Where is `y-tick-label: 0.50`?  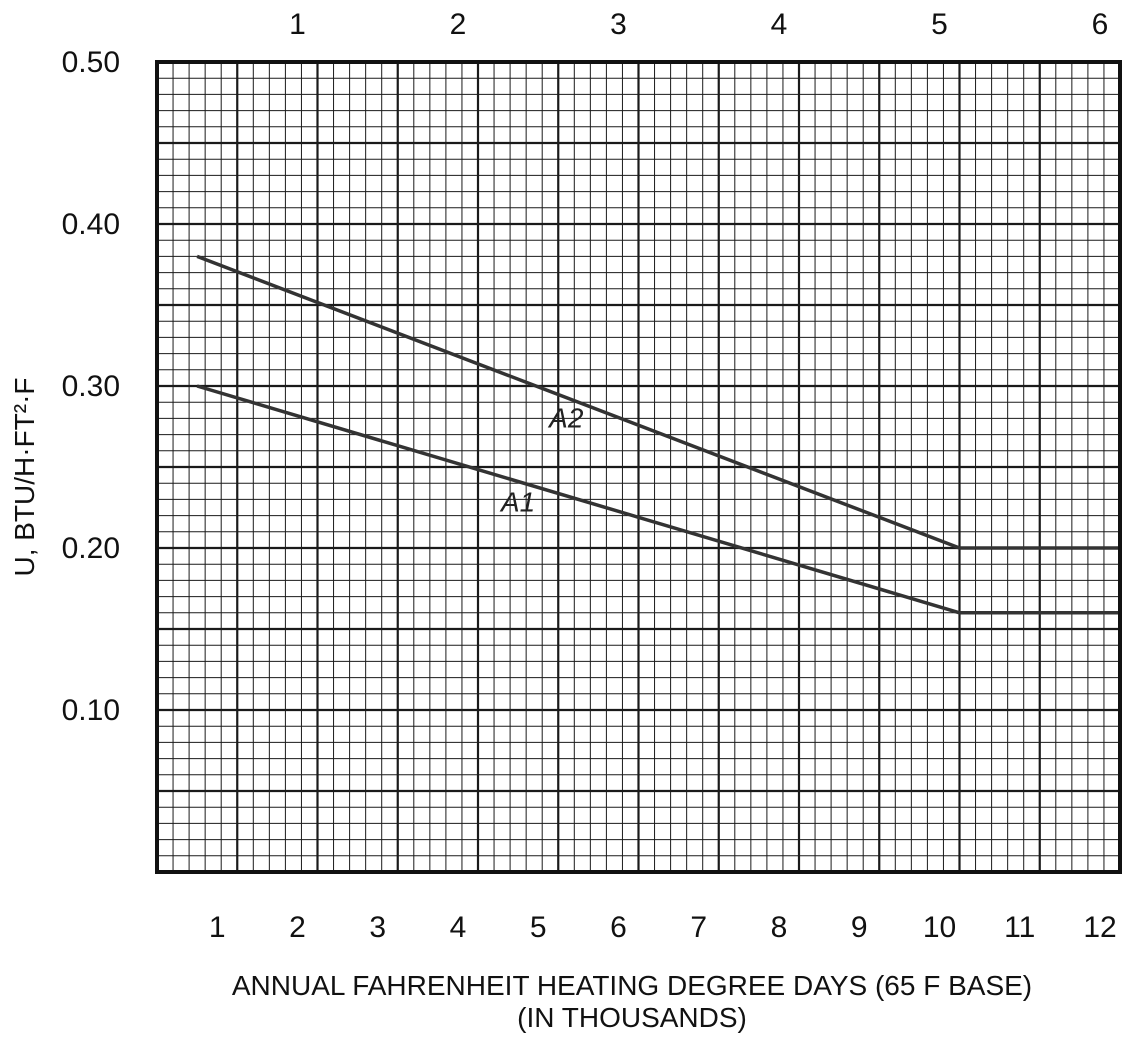 y-tick-label: 0.50 is located at coordinates (91, 62).